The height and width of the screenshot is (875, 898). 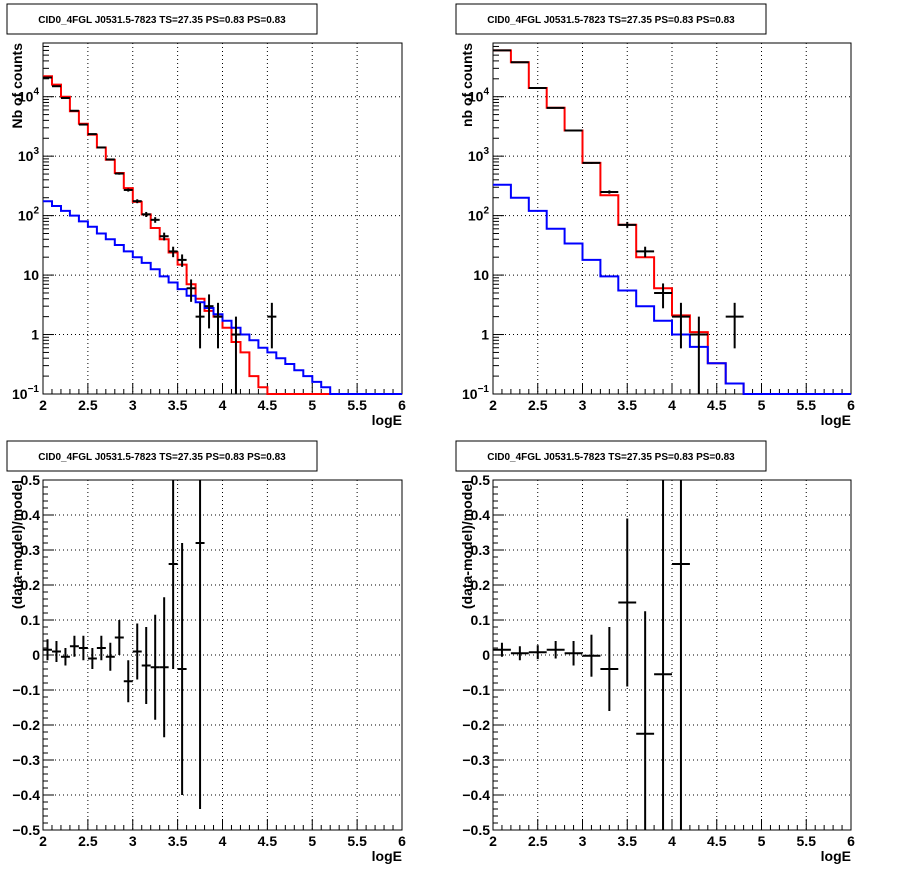 What do you see at coordinates (17, 86) in the screenshot?
I see `y-axis-label: Nb of counts` at bounding box center [17, 86].